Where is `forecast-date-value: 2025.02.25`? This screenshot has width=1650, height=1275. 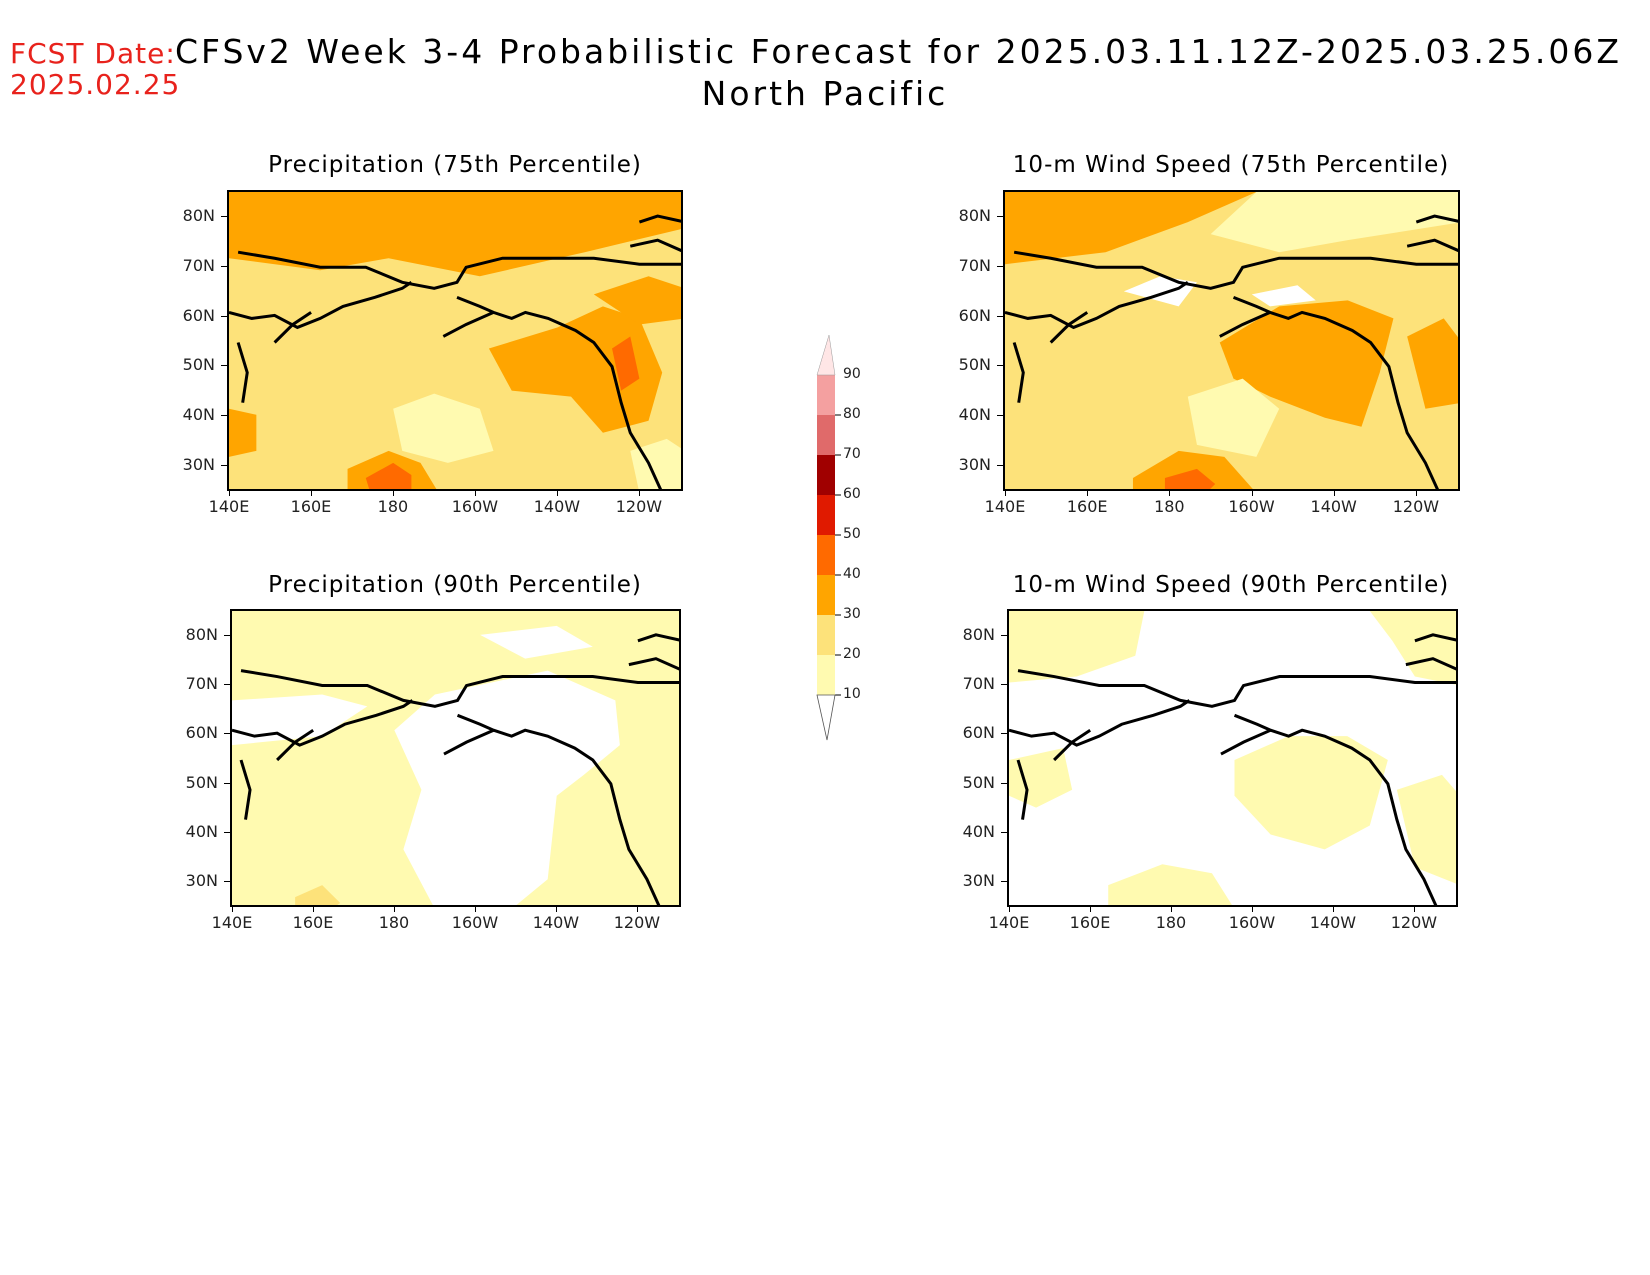
forecast-date-value: 2025.02.25 is located at coordinates (95, 84).